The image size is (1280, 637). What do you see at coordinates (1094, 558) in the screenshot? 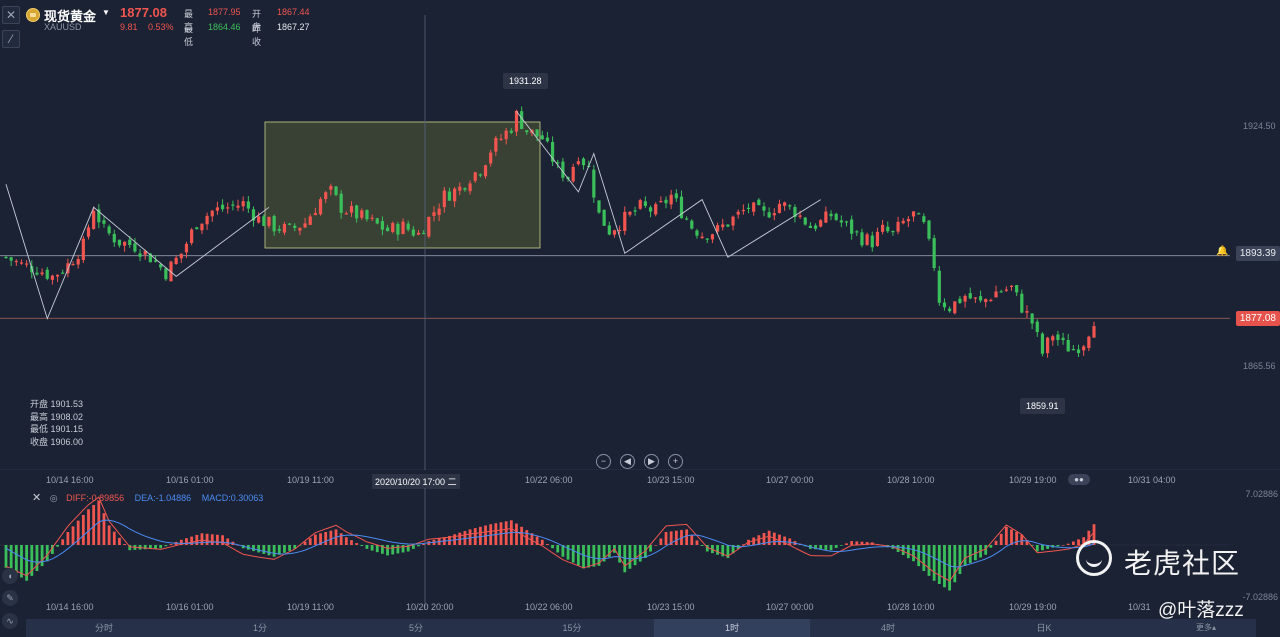
I see `tiger-logo-icon` at bounding box center [1094, 558].